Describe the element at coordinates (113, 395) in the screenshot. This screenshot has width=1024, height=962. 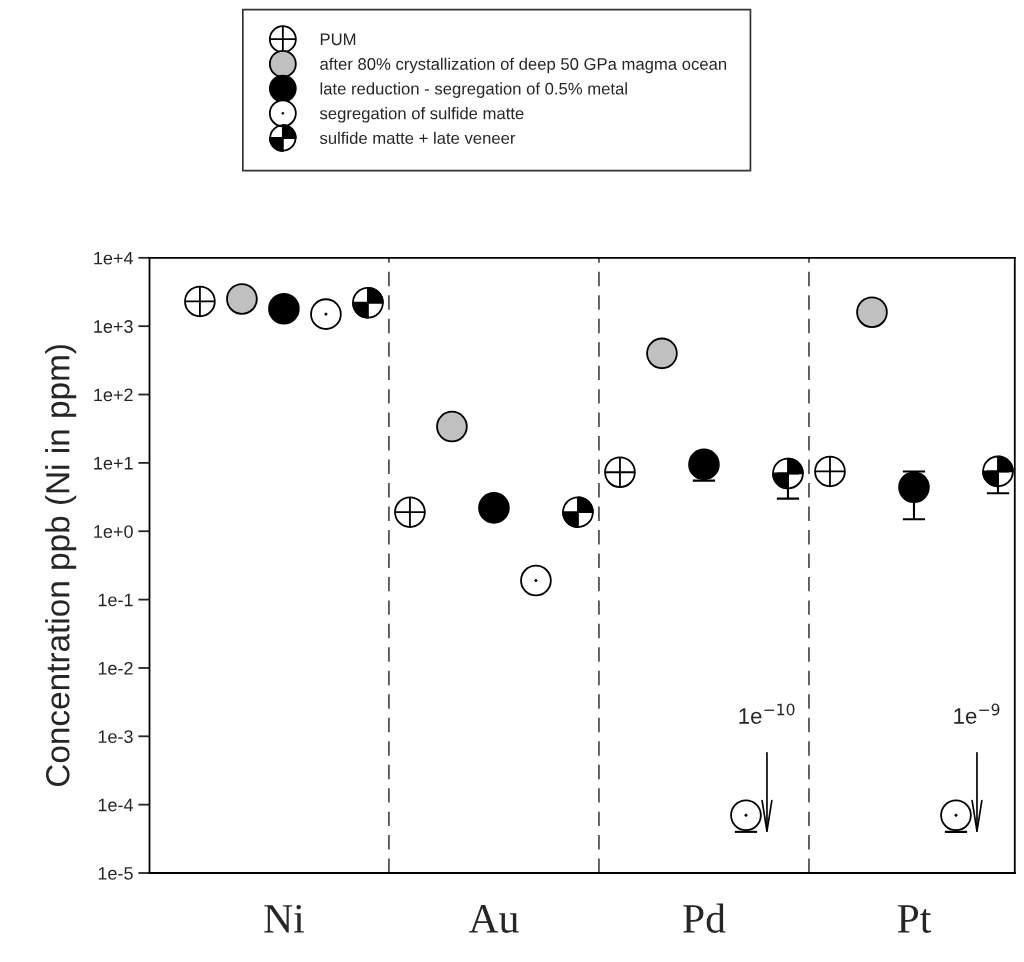
I see `y-tick-label: 1e+2` at that location.